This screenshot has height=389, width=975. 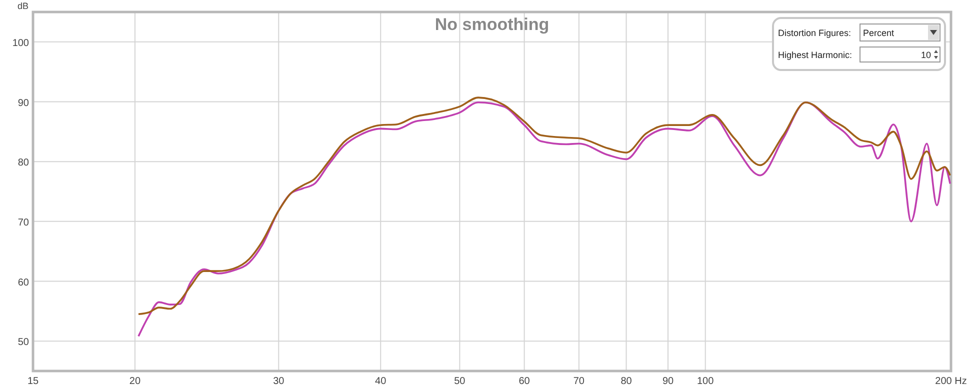 What do you see at coordinates (879, 33) in the screenshot?
I see `annotation: Percent` at bounding box center [879, 33].